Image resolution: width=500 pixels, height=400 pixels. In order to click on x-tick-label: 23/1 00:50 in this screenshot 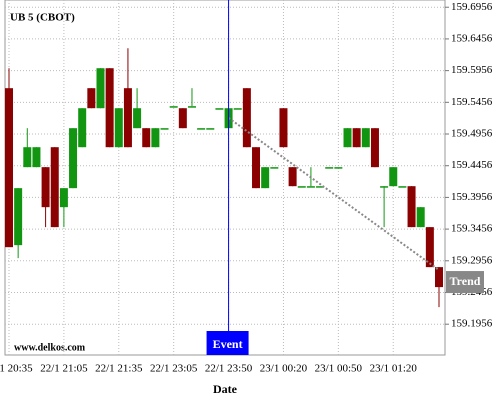, I will do `click(339, 369)`.